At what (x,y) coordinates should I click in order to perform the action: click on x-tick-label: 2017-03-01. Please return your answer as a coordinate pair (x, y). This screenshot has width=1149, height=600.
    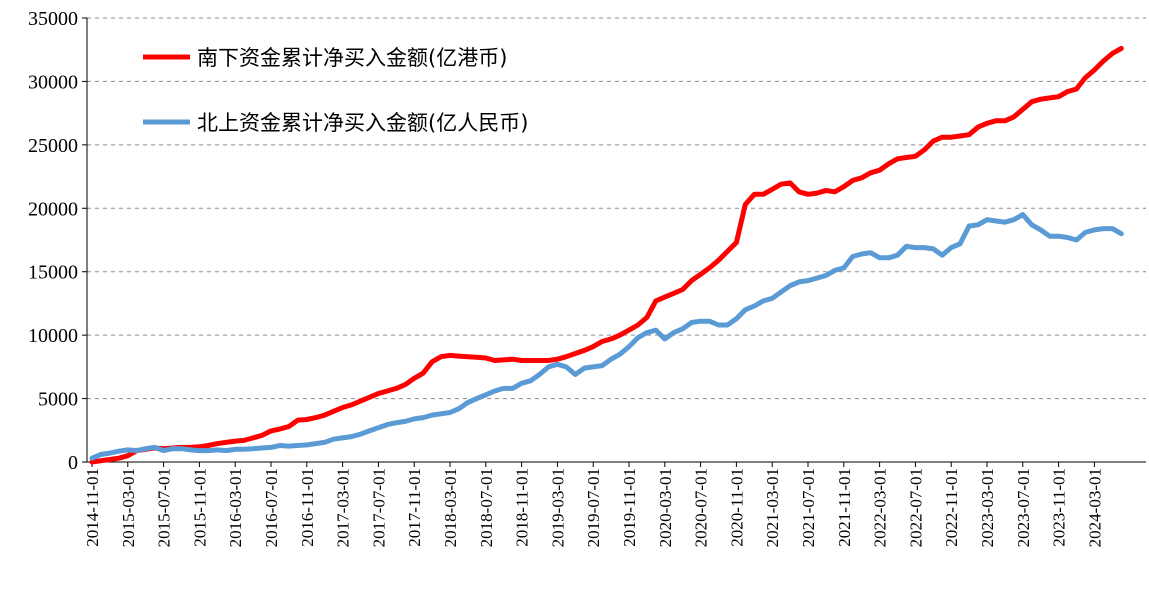
    Looking at the image, I should click on (343, 507).